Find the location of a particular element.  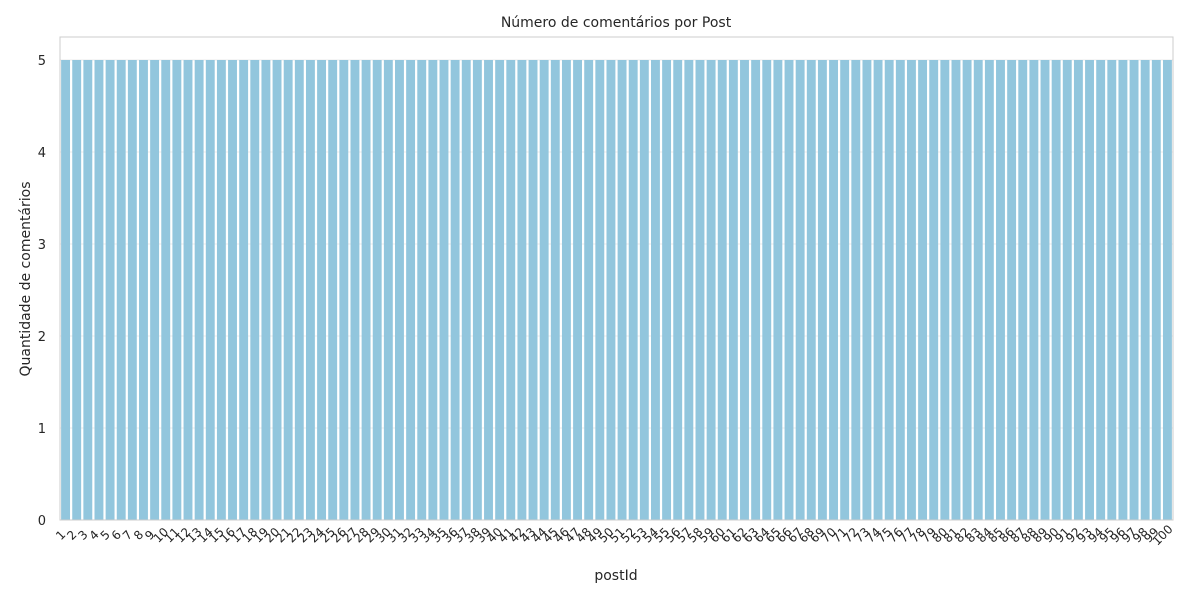

y-tick-label: 5 is located at coordinates (42, 61).